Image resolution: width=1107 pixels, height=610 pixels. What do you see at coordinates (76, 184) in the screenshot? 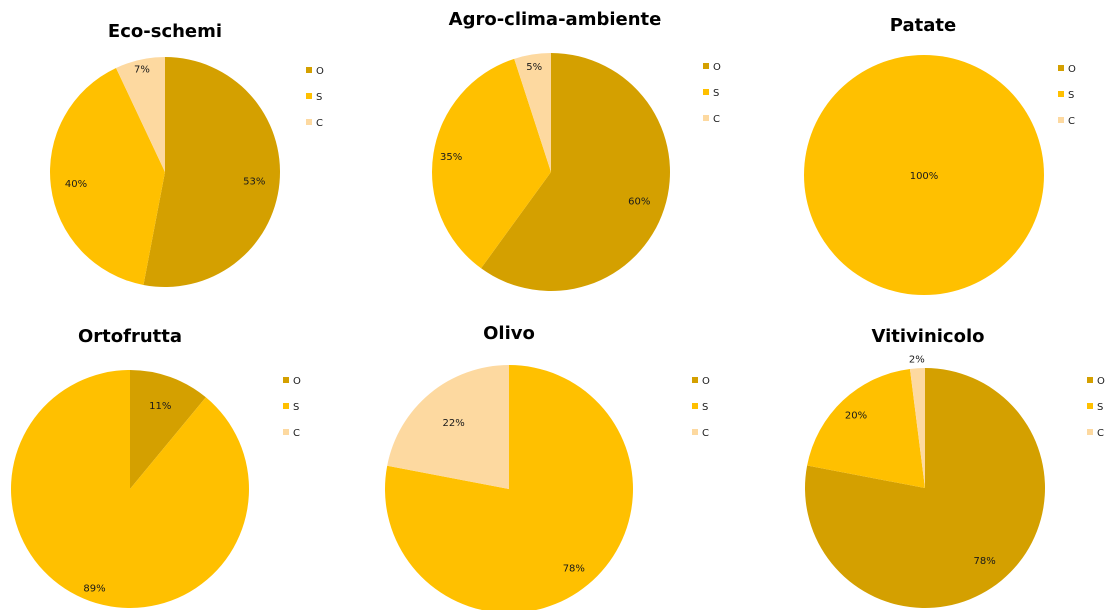
I see `data-label-S: 40%` at bounding box center [76, 184].